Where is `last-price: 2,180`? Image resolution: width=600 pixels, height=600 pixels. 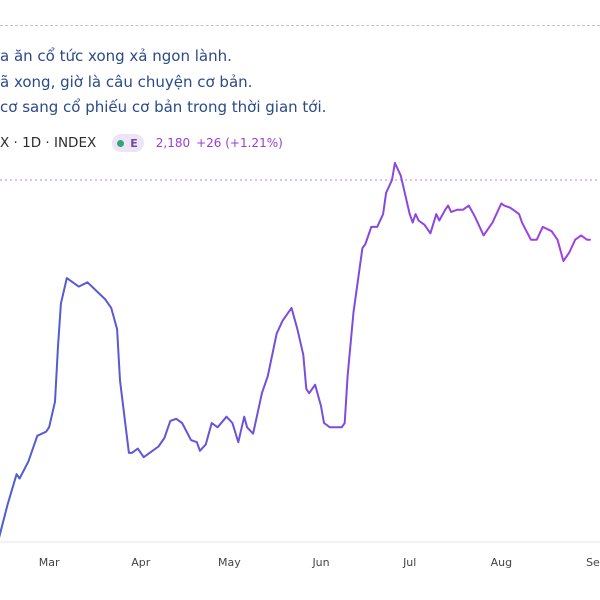
last-price: 2,180 is located at coordinates (173, 143).